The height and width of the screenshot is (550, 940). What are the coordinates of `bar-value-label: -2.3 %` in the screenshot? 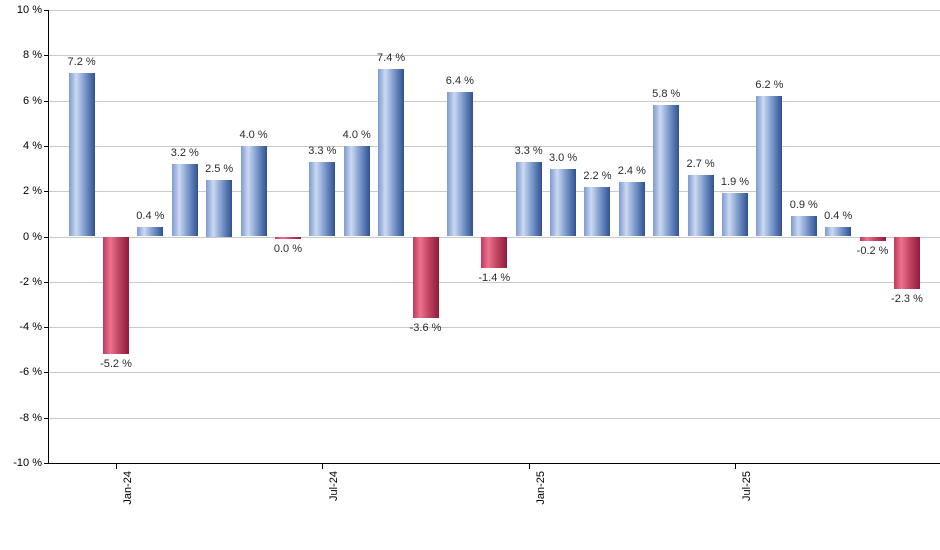 It's located at (907, 298).